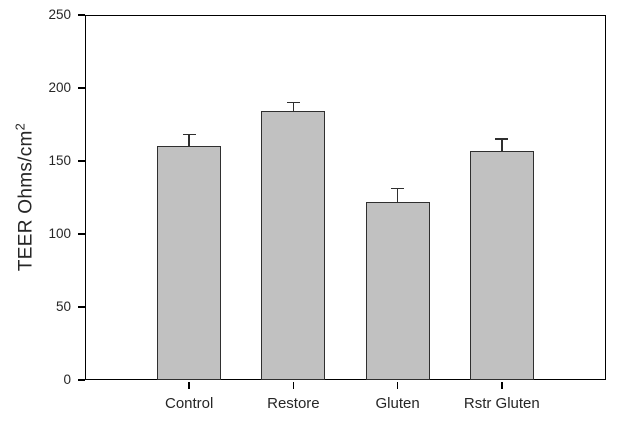 The width and height of the screenshot is (618, 422). I want to click on y-tick-label: 100, so click(59, 233).